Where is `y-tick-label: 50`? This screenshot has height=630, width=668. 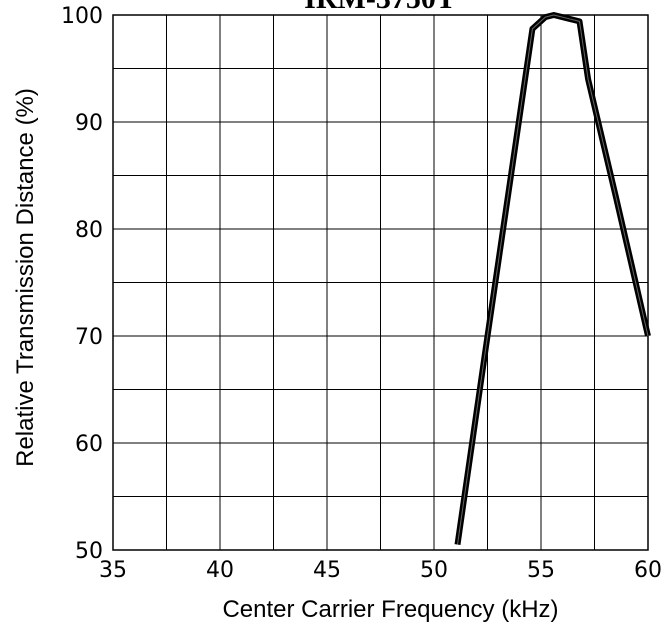
y-tick-label: 50 is located at coordinates (89, 551).